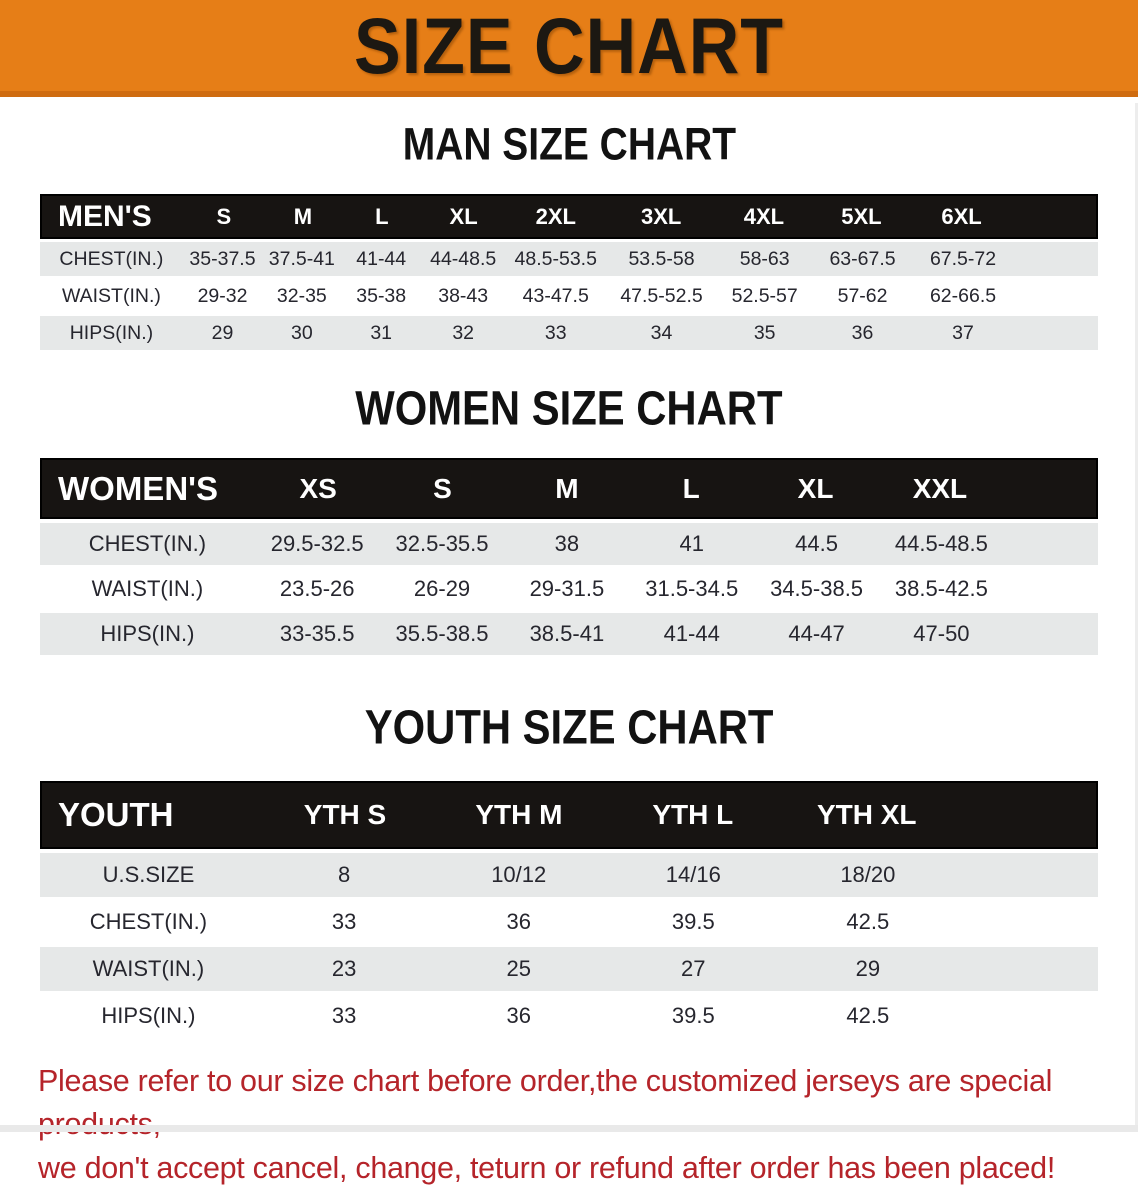 The width and height of the screenshot is (1138, 1190). I want to click on youth-chest-yth-s: 33, so click(344, 921).